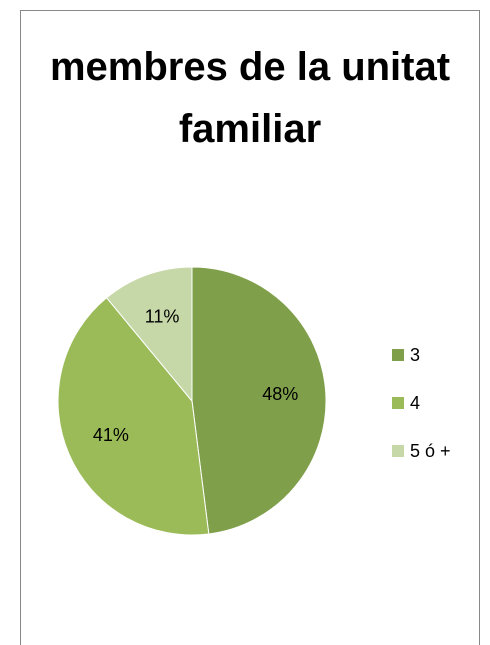  What do you see at coordinates (280, 394) in the screenshot?
I see `data-label: 48%` at bounding box center [280, 394].